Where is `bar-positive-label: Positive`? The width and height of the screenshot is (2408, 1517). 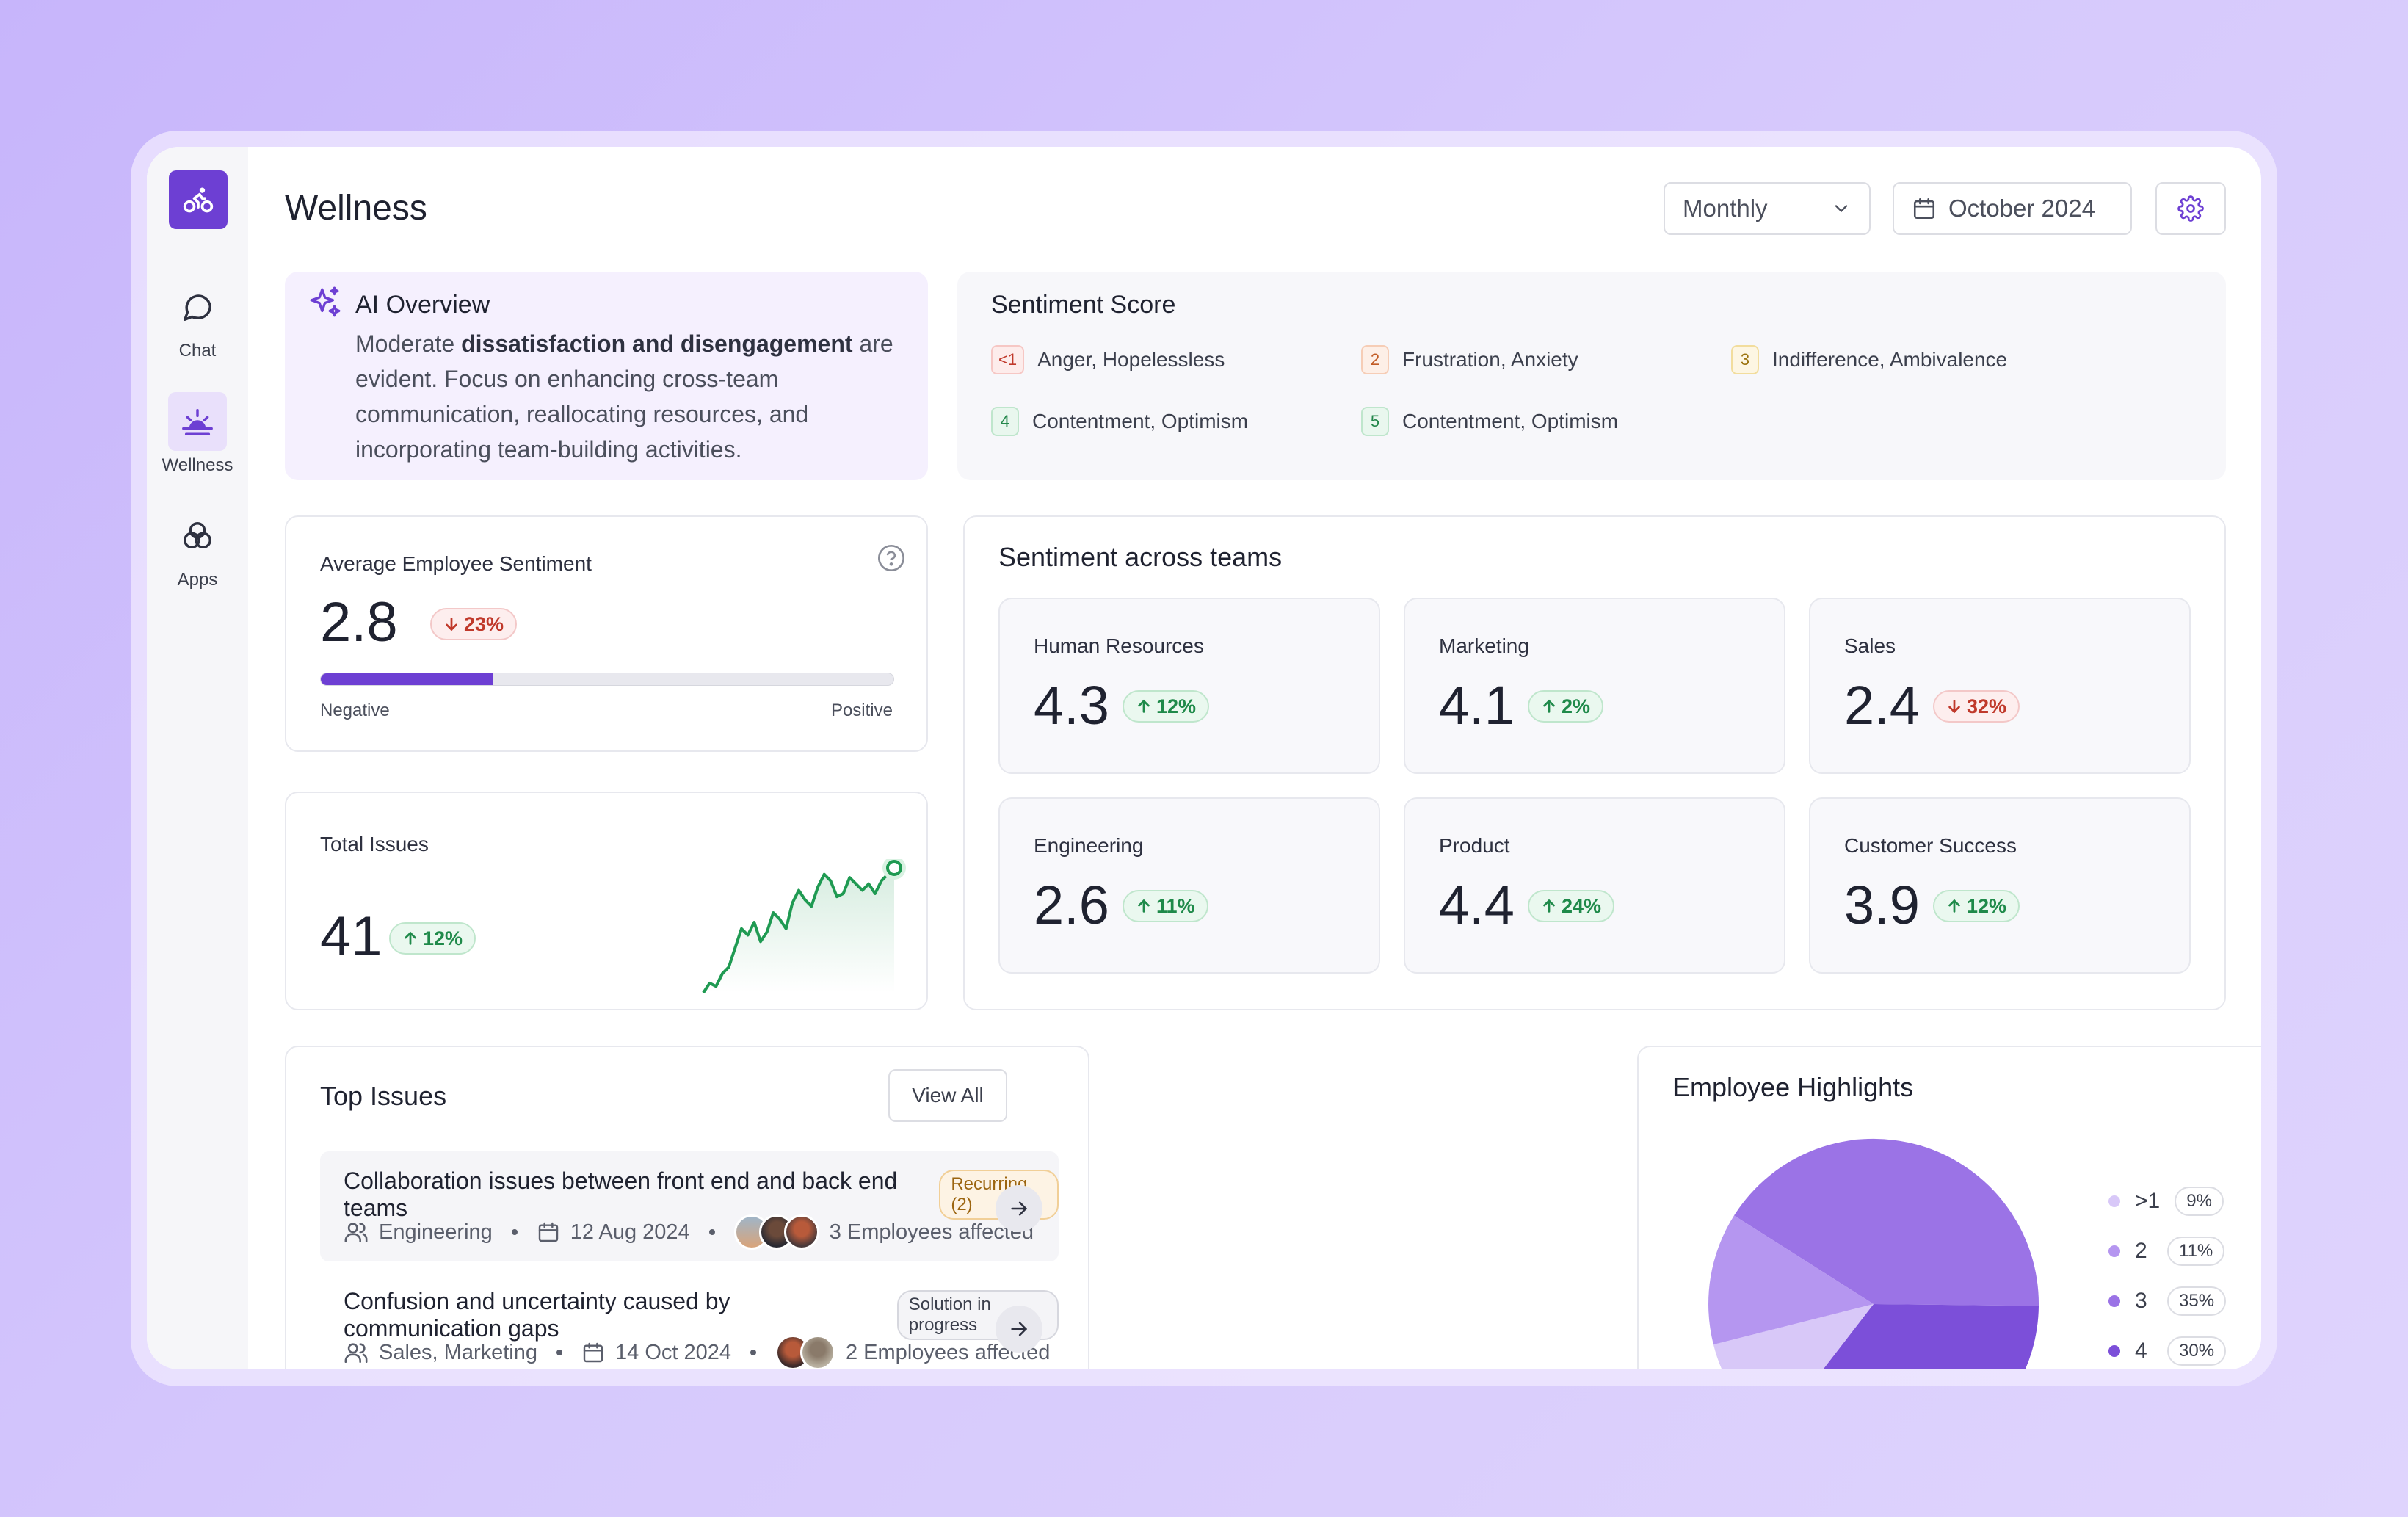 bar-positive-label: Positive is located at coordinates (862, 710).